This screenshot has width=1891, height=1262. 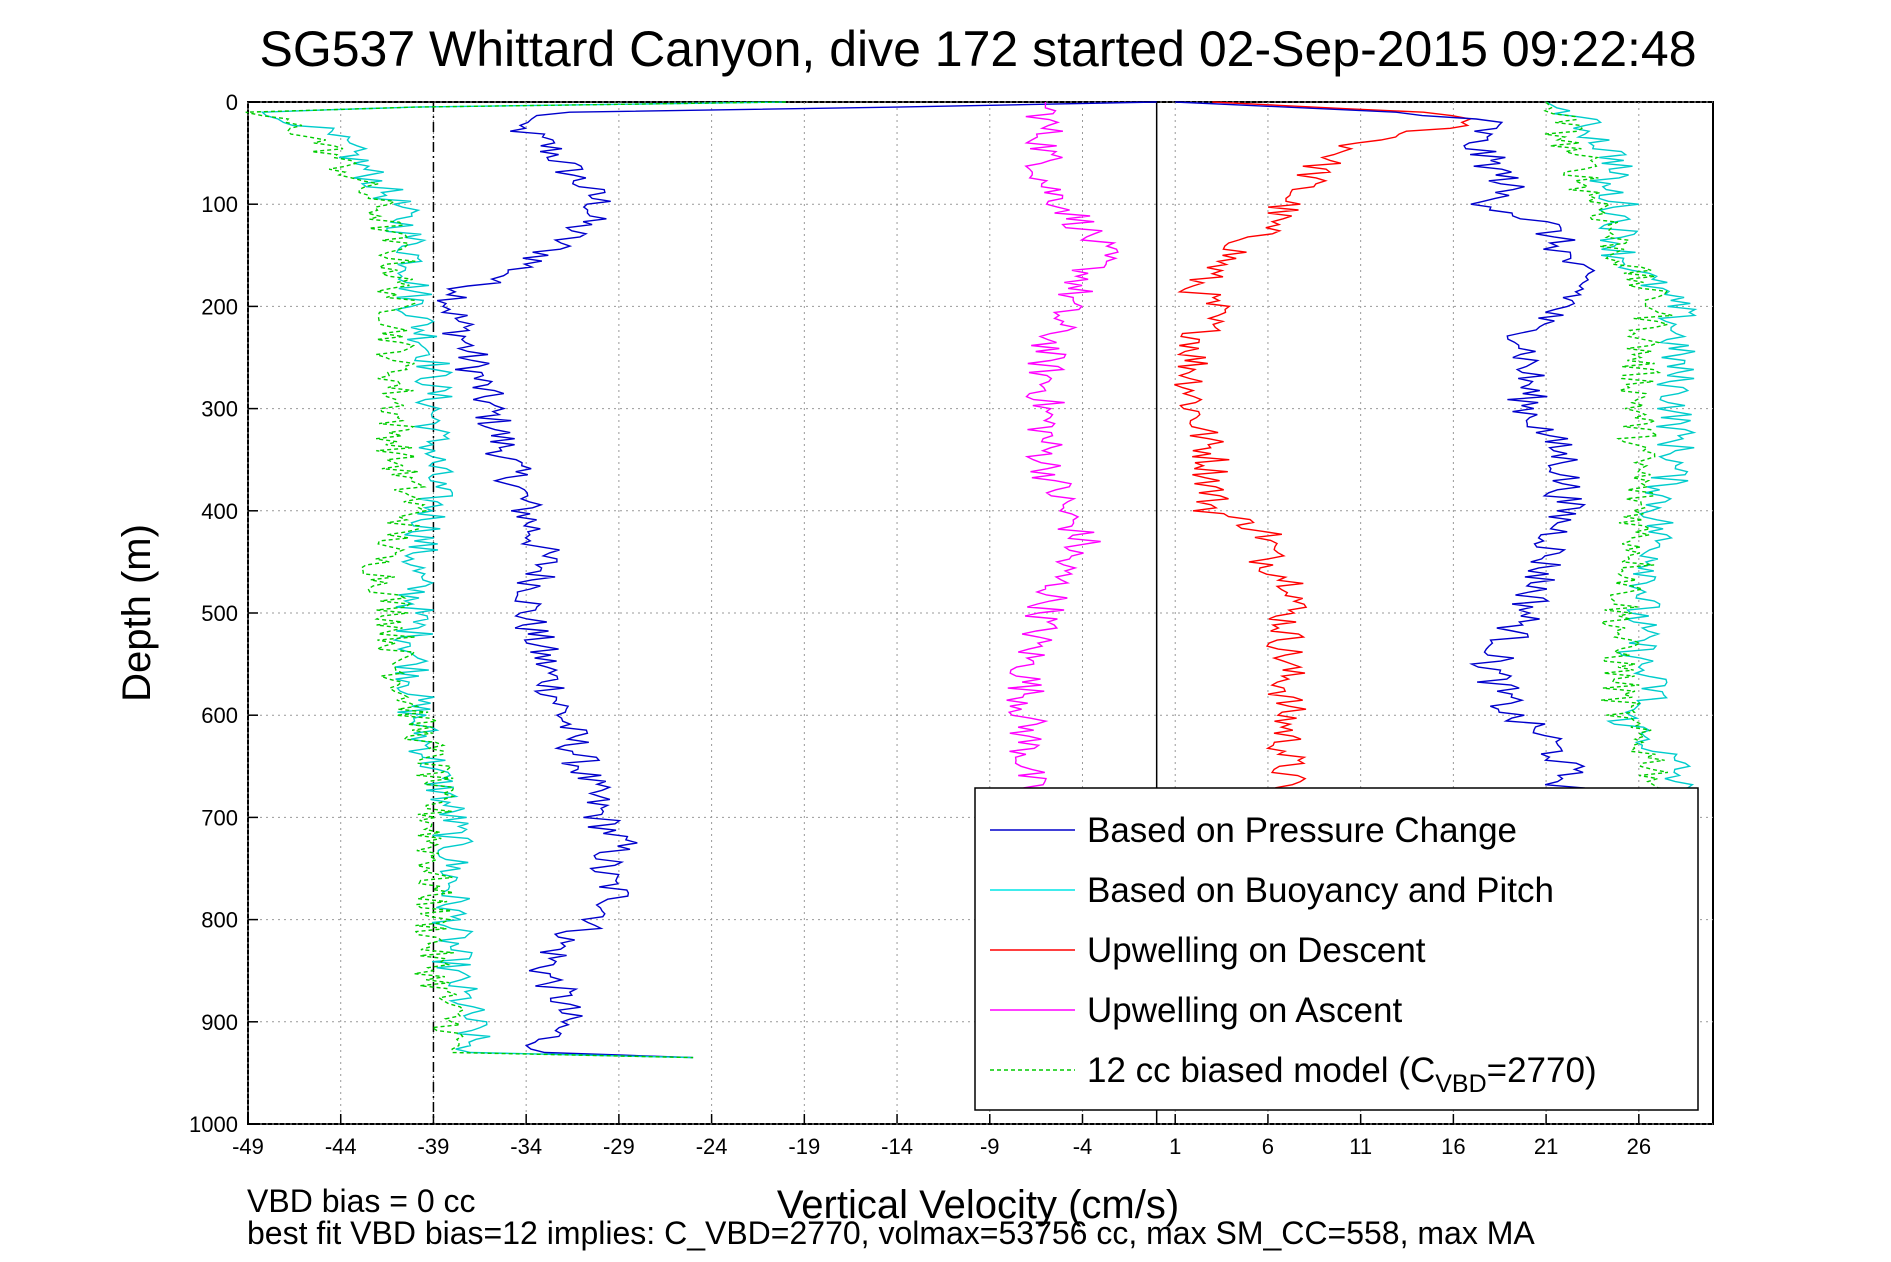 I want to click on legend-label: Upwelling on Descent, so click(x=1256, y=950).